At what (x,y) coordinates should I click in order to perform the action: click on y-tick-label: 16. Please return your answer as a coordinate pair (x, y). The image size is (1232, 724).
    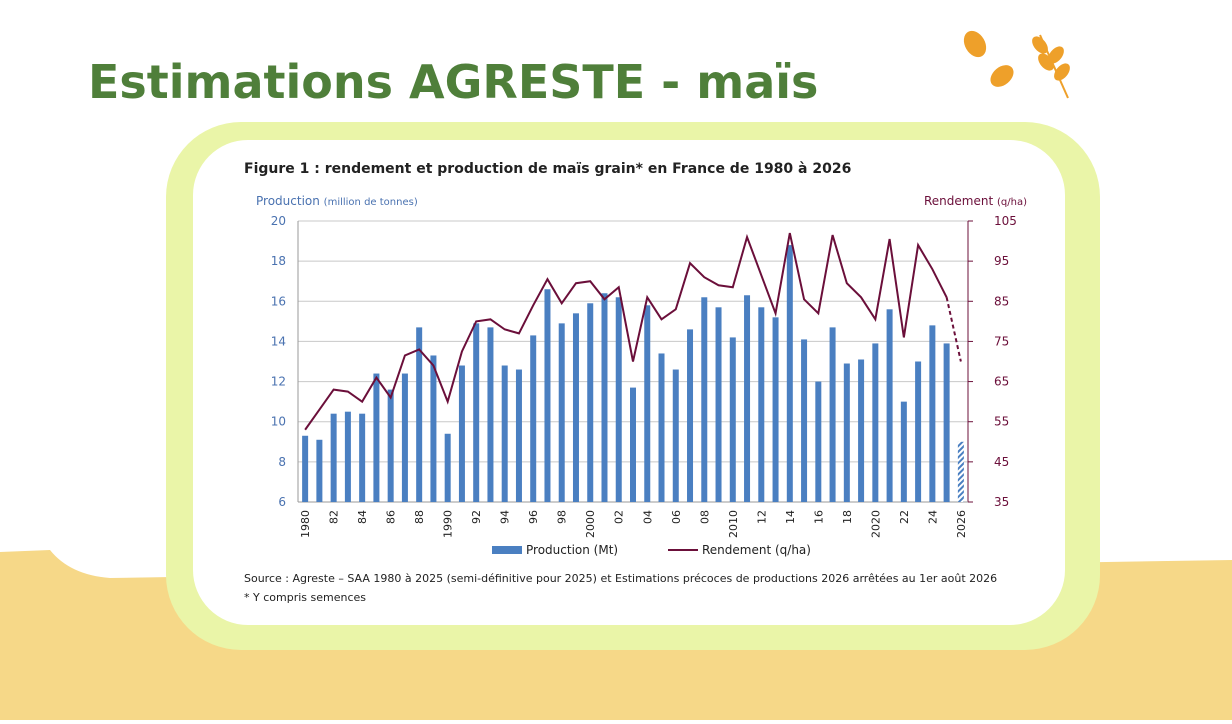
    Looking at the image, I should click on (278, 301).